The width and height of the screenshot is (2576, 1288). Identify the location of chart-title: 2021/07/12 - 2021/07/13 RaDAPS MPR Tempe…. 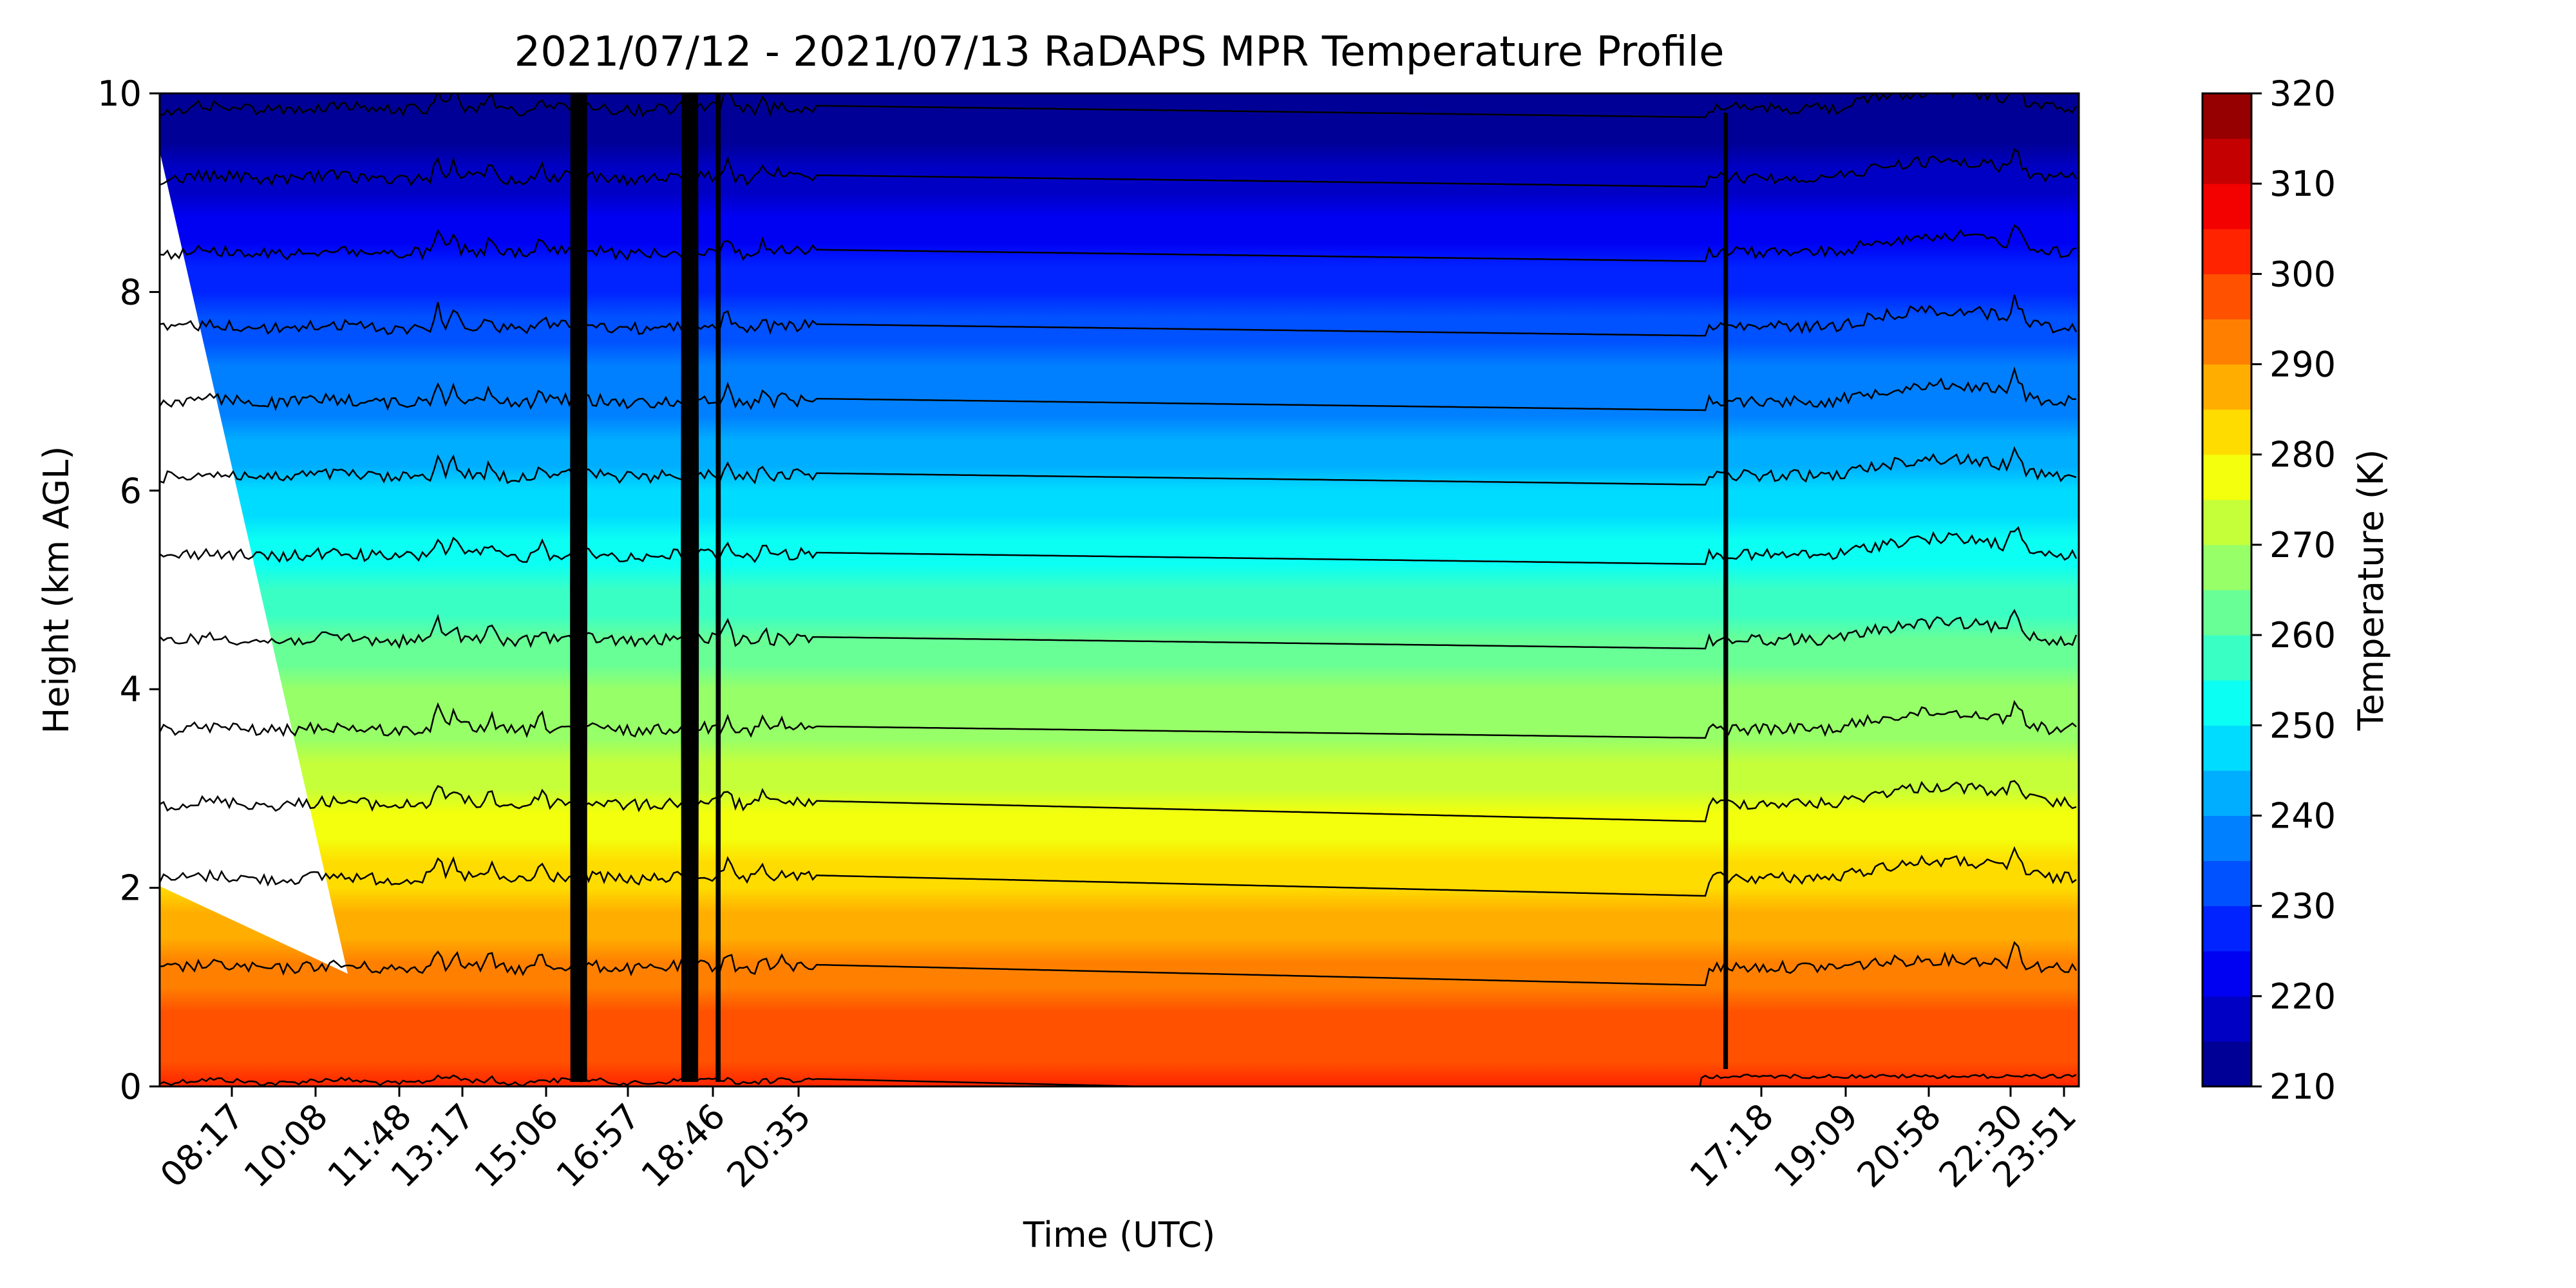
(1119, 52).